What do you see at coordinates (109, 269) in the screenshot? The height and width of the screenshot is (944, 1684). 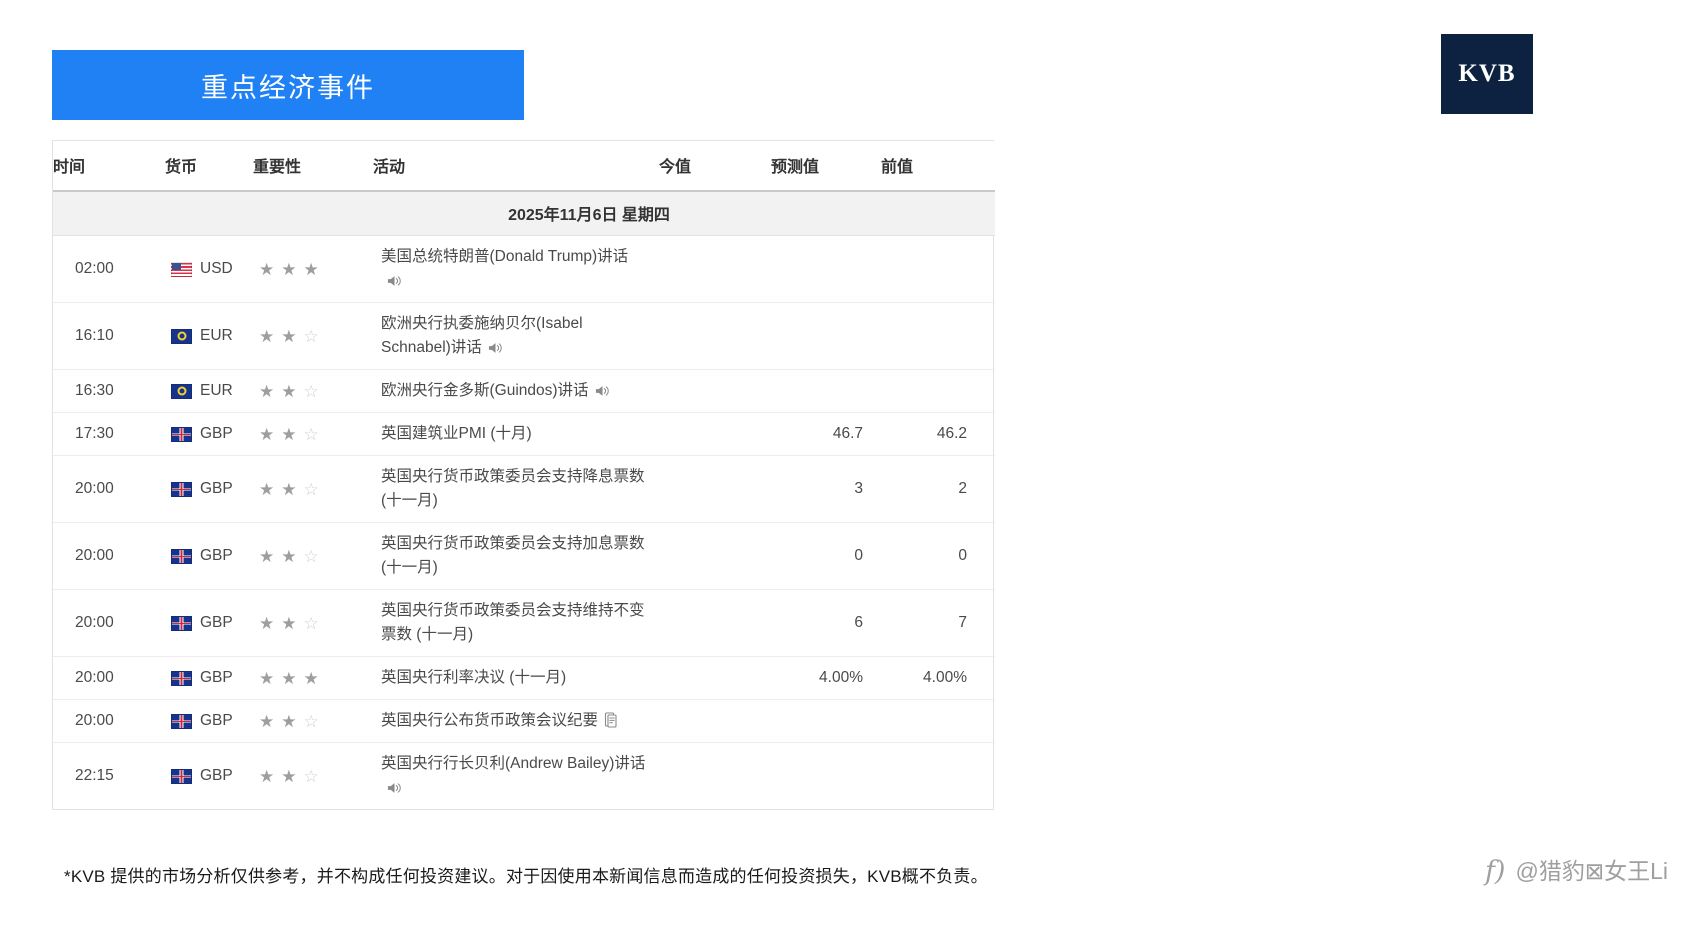 I see `cell-time: 02:00` at bounding box center [109, 269].